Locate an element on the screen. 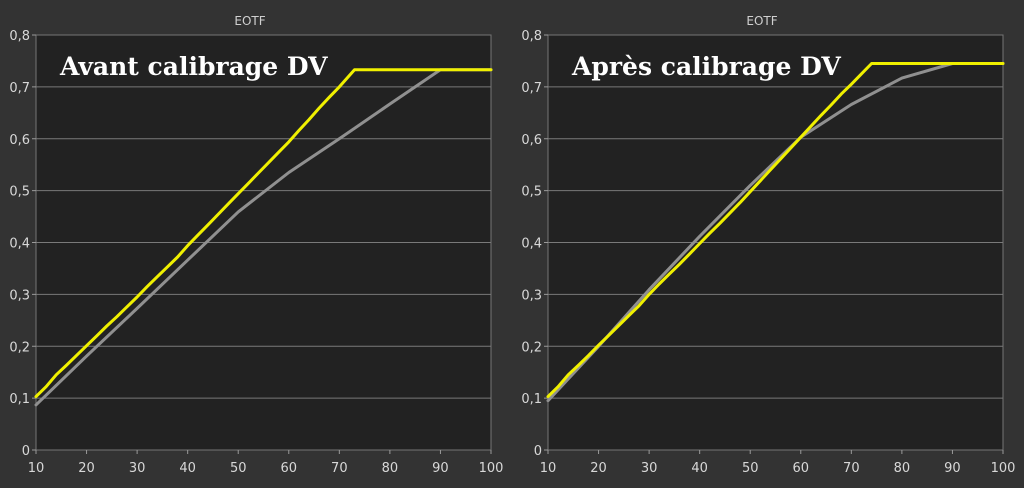 The image size is (1024, 488). chart-annotation: Après calibrage DV is located at coordinates (706, 66).